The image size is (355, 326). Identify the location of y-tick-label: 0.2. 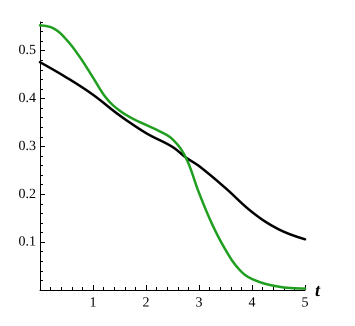
(27, 194).